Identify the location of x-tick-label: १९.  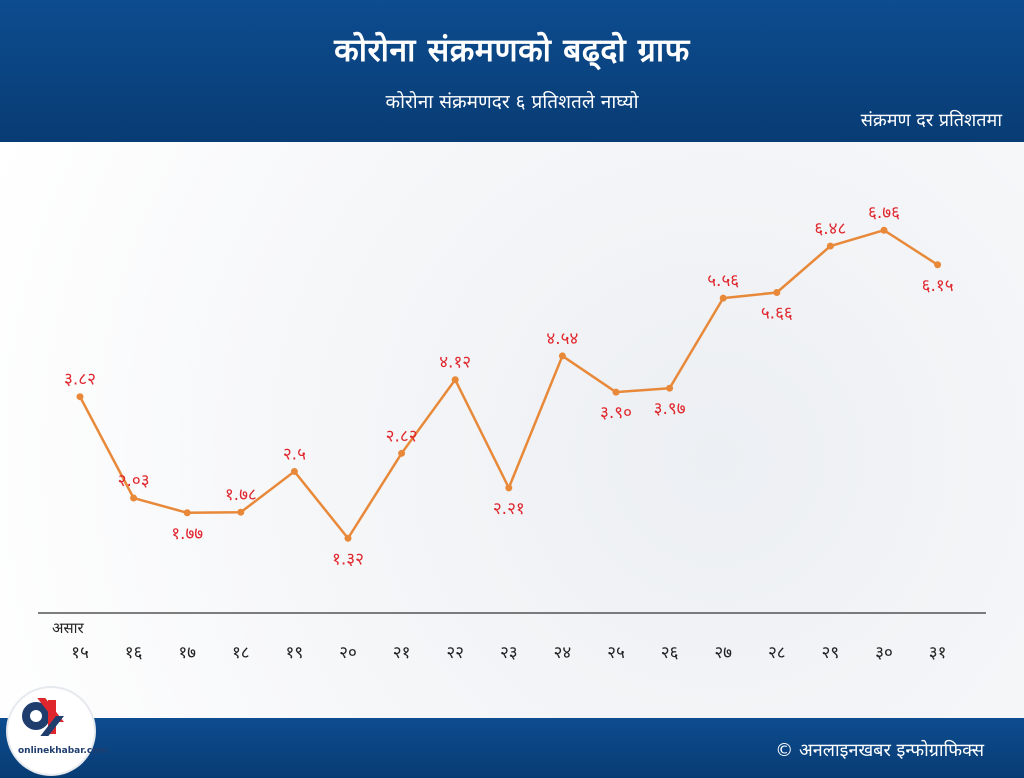
(295, 653).